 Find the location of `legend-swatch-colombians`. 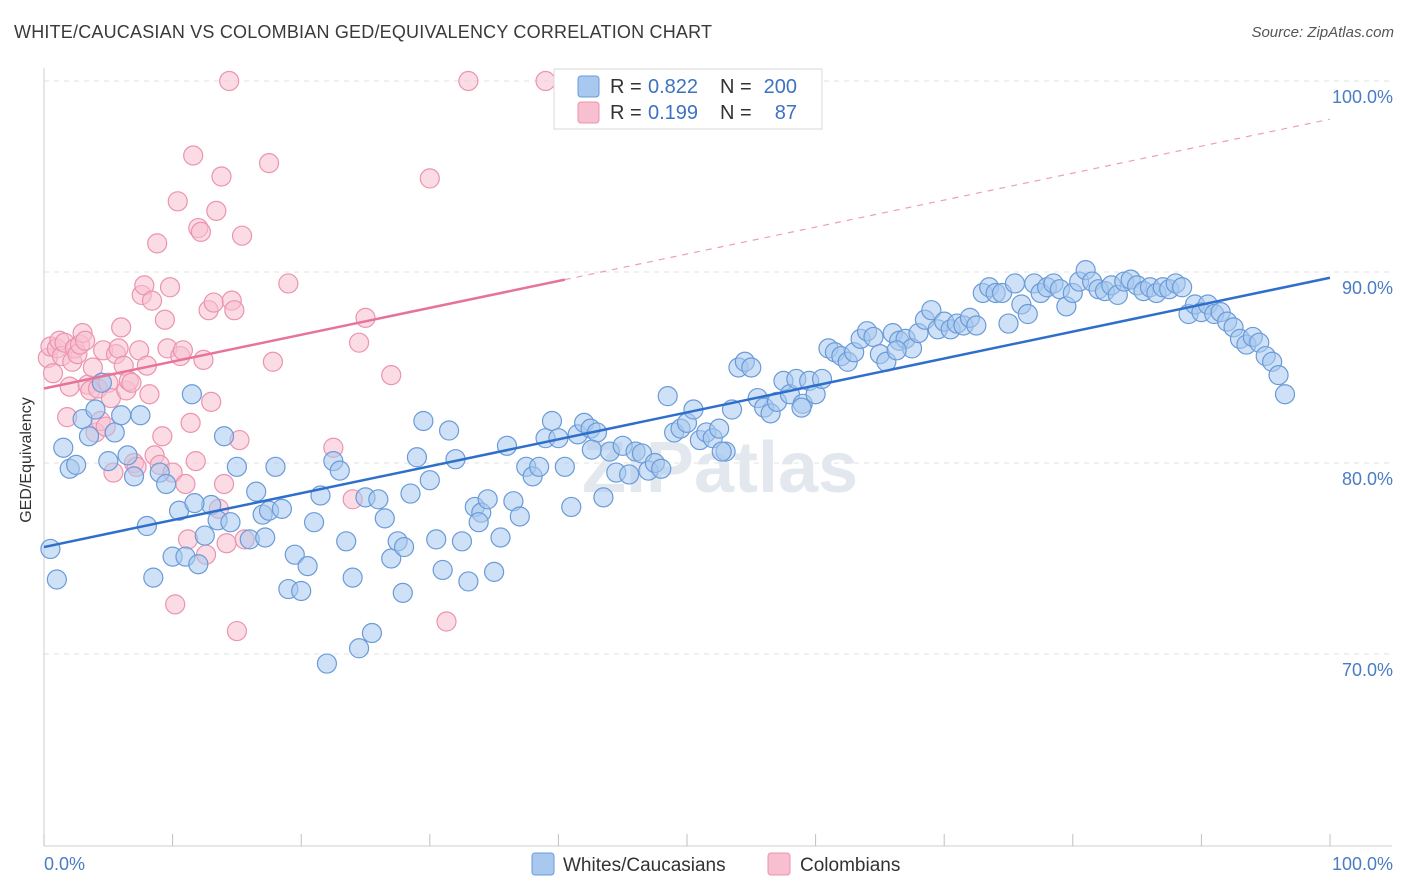

legend-swatch-colombians is located at coordinates (588, 112).